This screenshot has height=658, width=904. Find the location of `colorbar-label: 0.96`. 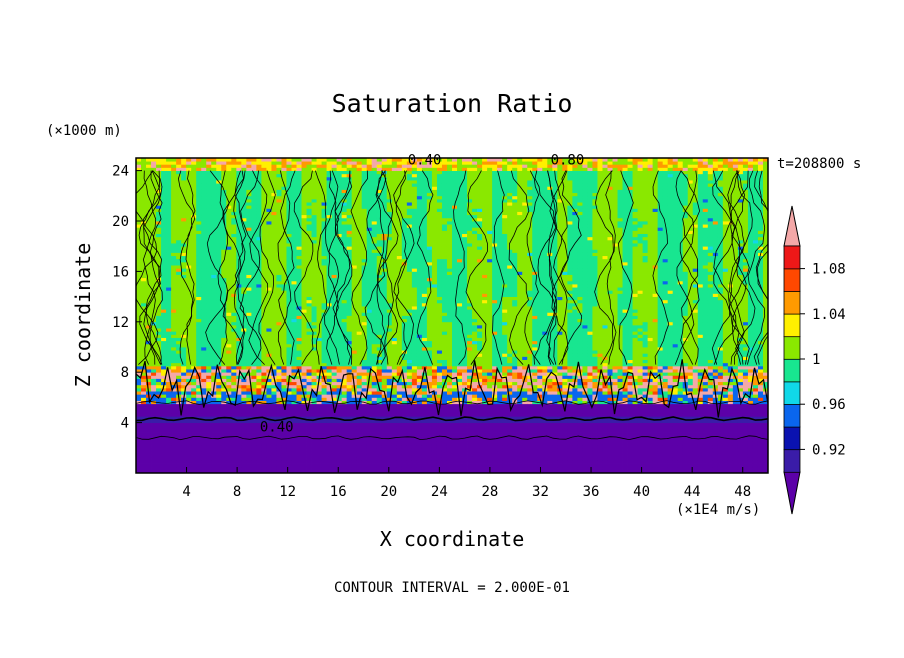

colorbar-label: 0.96 is located at coordinates (829, 405).